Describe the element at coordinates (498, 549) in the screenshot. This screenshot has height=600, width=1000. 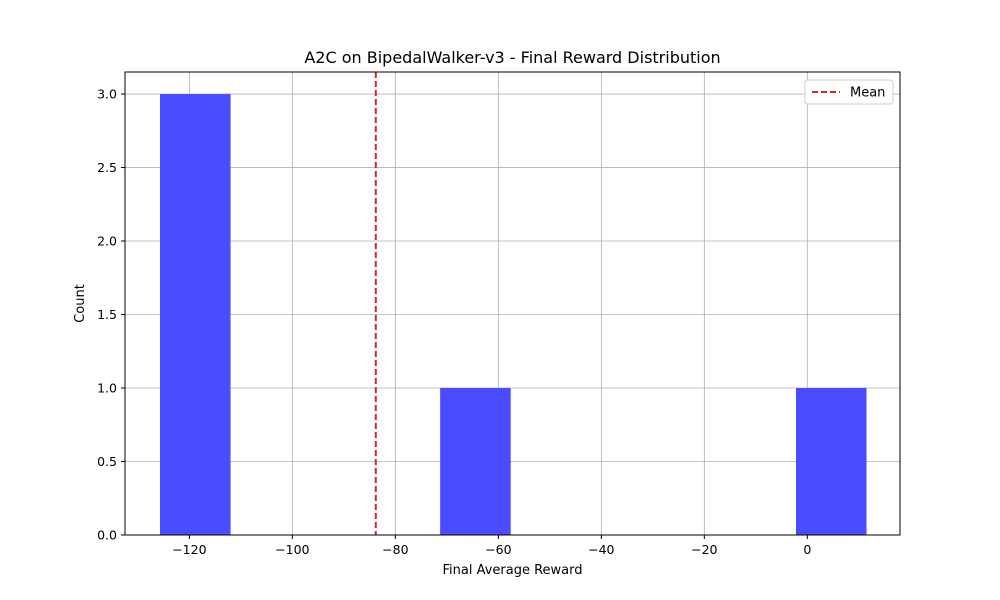
I see `x-tick-label: −60` at that location.